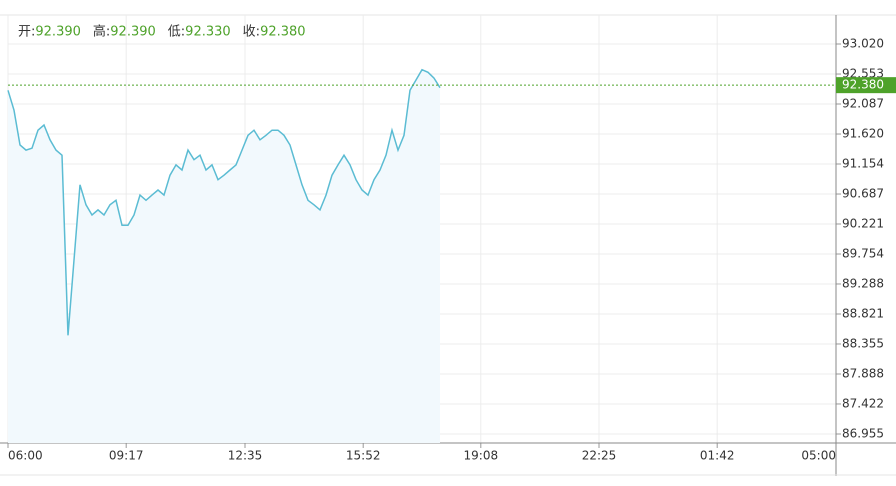 The width and height of the screenshot is (896, 486). What do you see at coordinates (863, 314) in the screenshot?
I see `y-tick-label: 88.821` at bounding box center [863, 314].